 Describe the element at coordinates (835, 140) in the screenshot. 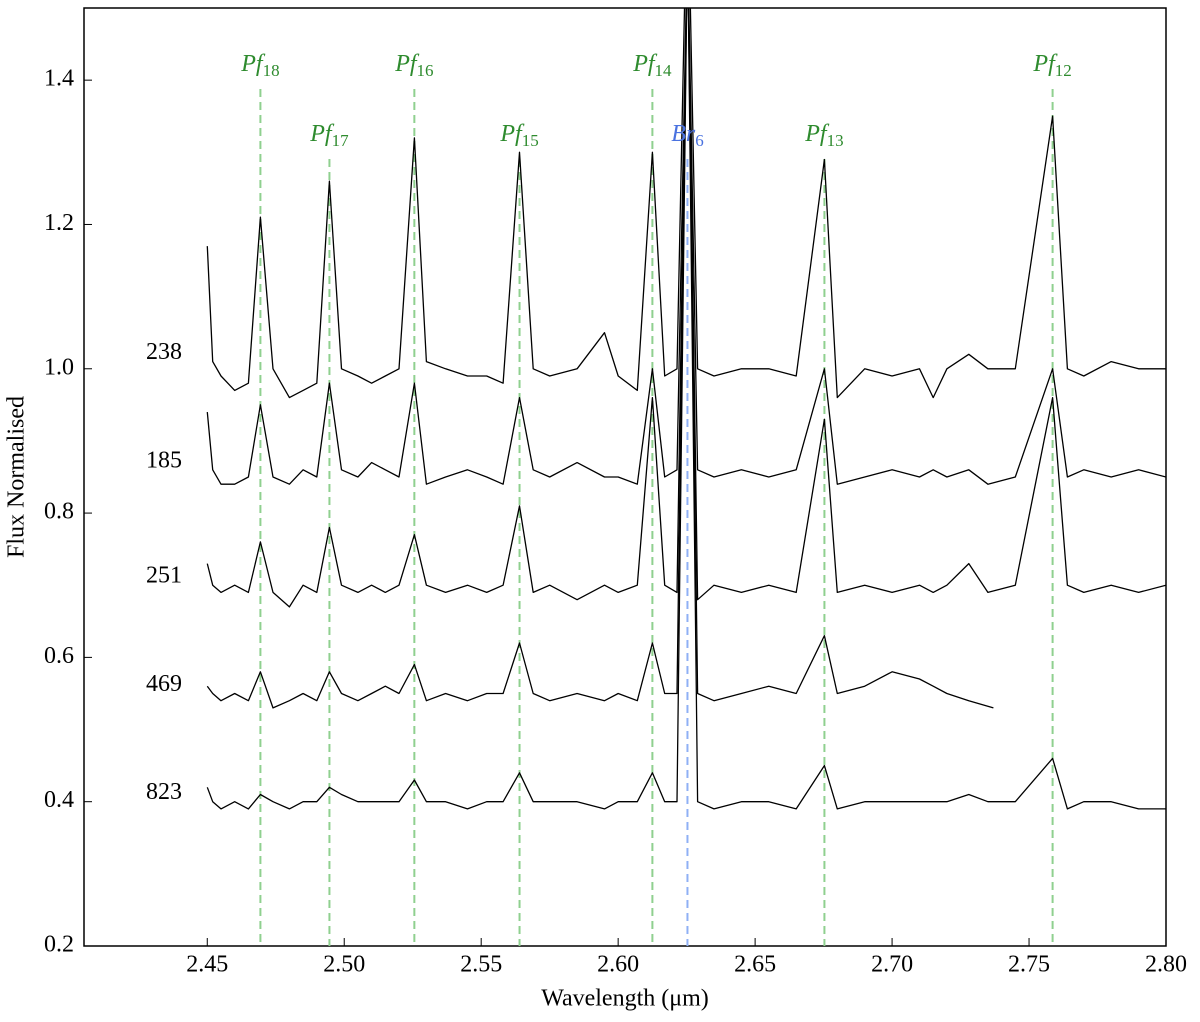

I see `line-subscript: 13` at that location.